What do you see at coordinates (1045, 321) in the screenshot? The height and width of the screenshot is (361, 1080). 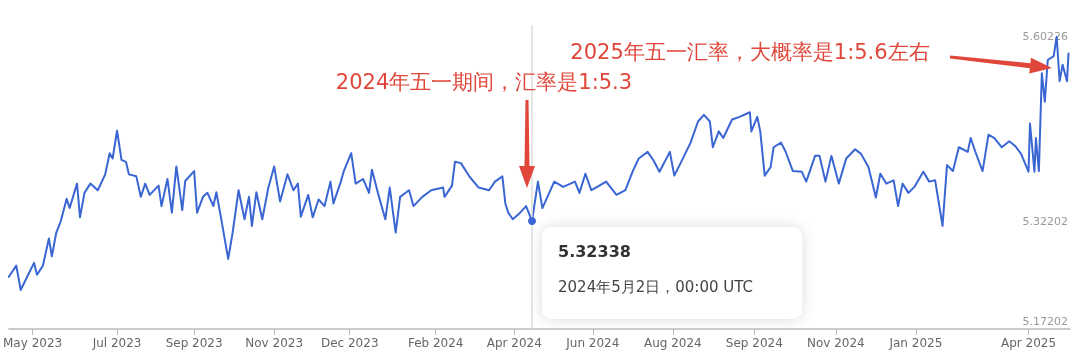 I see `y-tick-label: 5.17202` at bounding box center [1045, 321].